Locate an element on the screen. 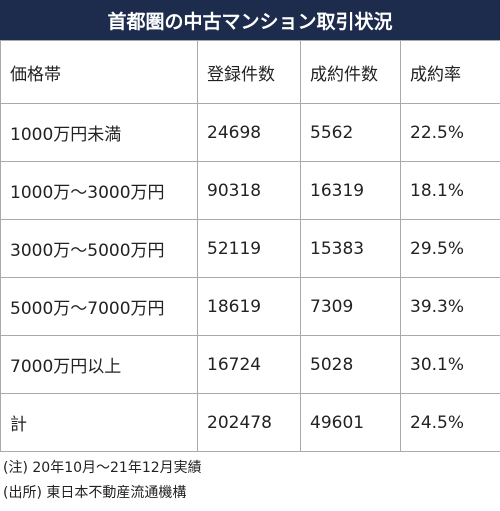 The height and width of the screenshot is (511, 500). notes: (注) 20年10月～21年12月実績 (出所) 東日本不動産流通機構 is located at coordinates (250, 481).